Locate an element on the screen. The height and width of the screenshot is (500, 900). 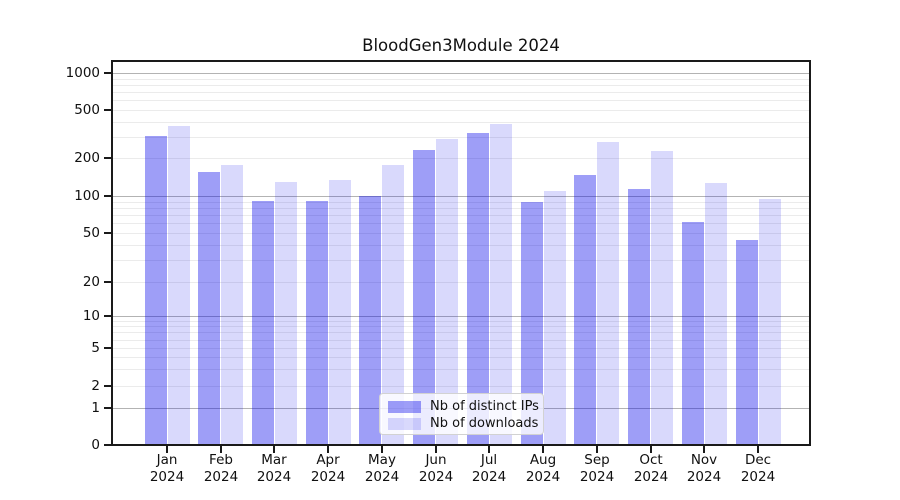
x-tick-label-aug: Aug 2024 is located at coordinates (543, 469).